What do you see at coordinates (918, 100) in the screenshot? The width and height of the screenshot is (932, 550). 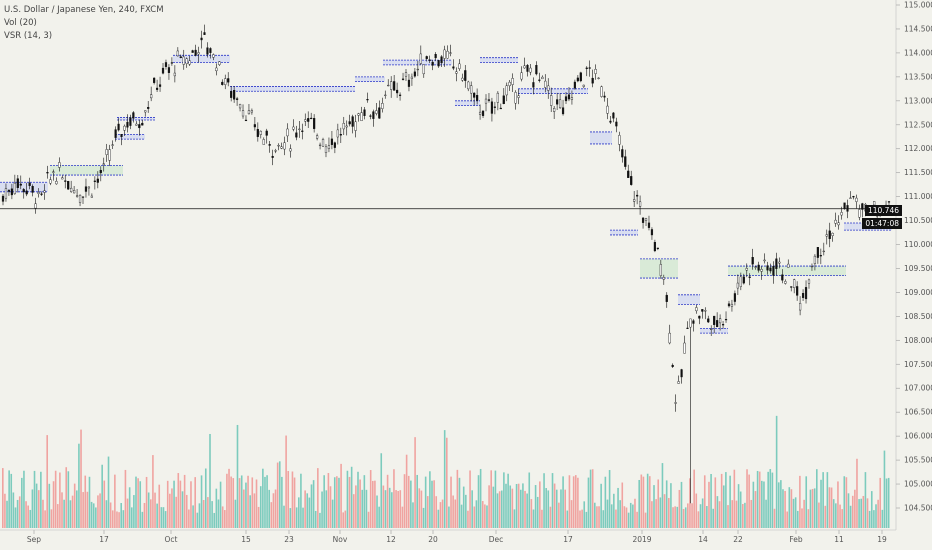 I see `y-tick-label: 113.000` at bounding box center [918, 100].